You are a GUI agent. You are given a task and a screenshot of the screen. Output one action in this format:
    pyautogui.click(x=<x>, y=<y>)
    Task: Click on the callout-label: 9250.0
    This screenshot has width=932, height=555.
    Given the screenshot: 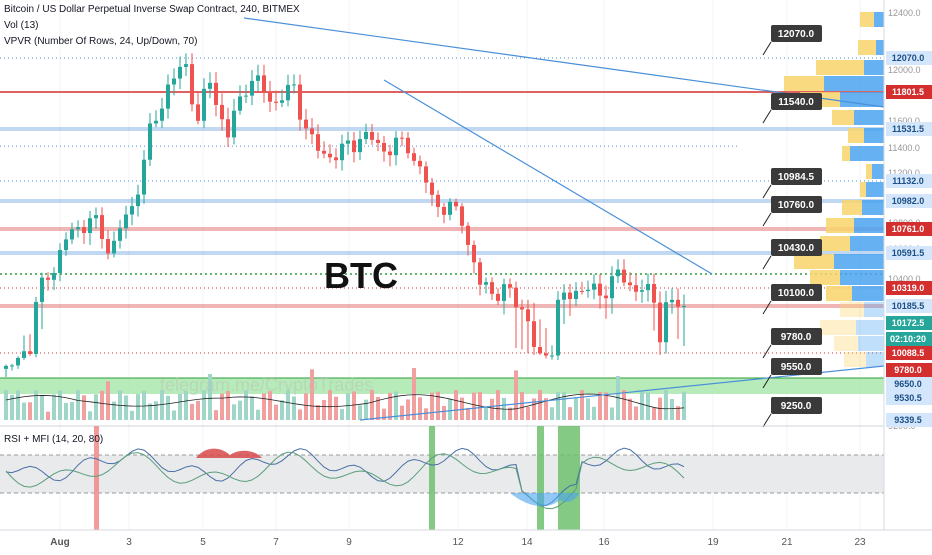 What is the action you would take?
    pyautogui.click(x=796, y=406)
    